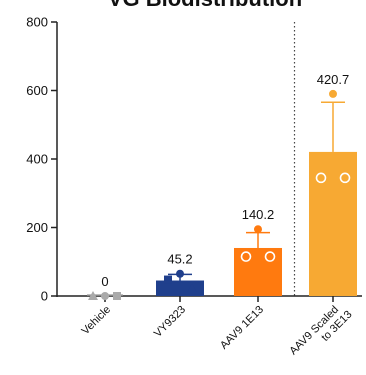  What do you see at coordinates (258, 214) in the screenshot?
I see `value-label: 140.2` at bounding box center [258, 214].